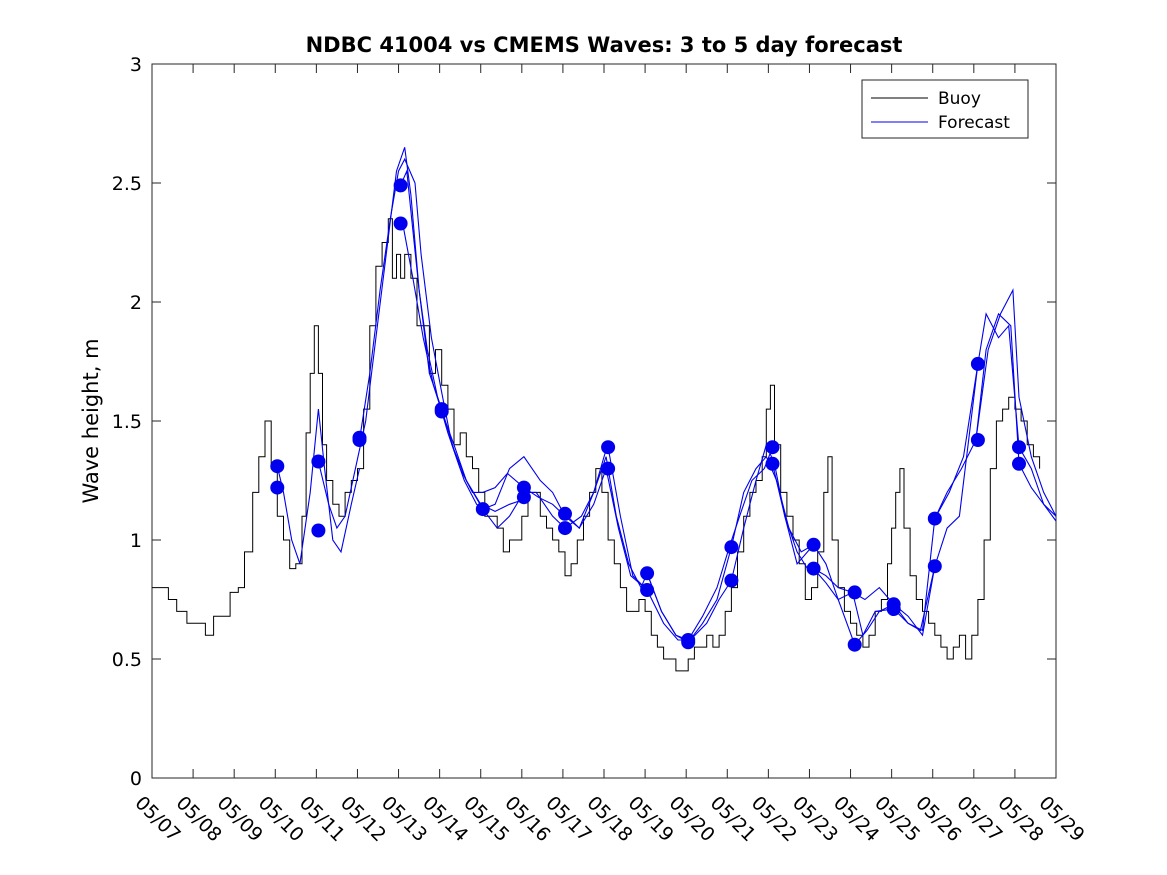 The height and width of the screenshot is (875, 1167). I want to click on y-tick-label: 1, so click(136, 541).